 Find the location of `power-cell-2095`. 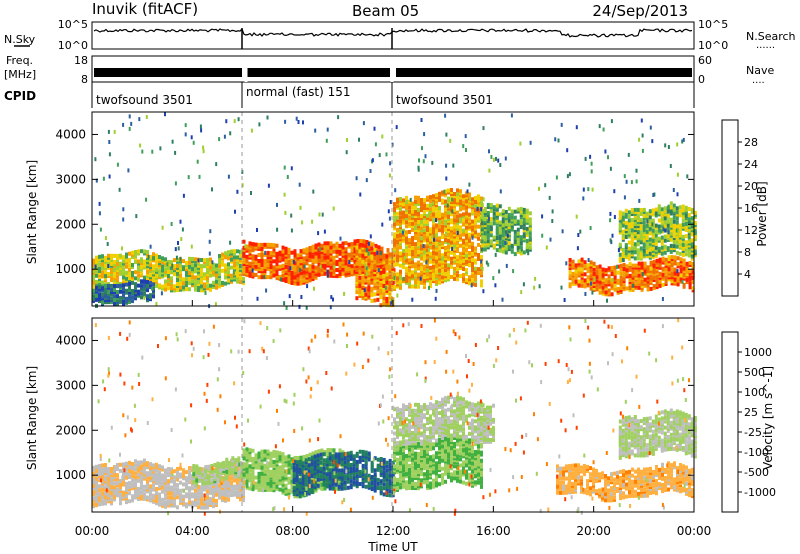

power-cell-2095 is located at coordinates (460, 229).